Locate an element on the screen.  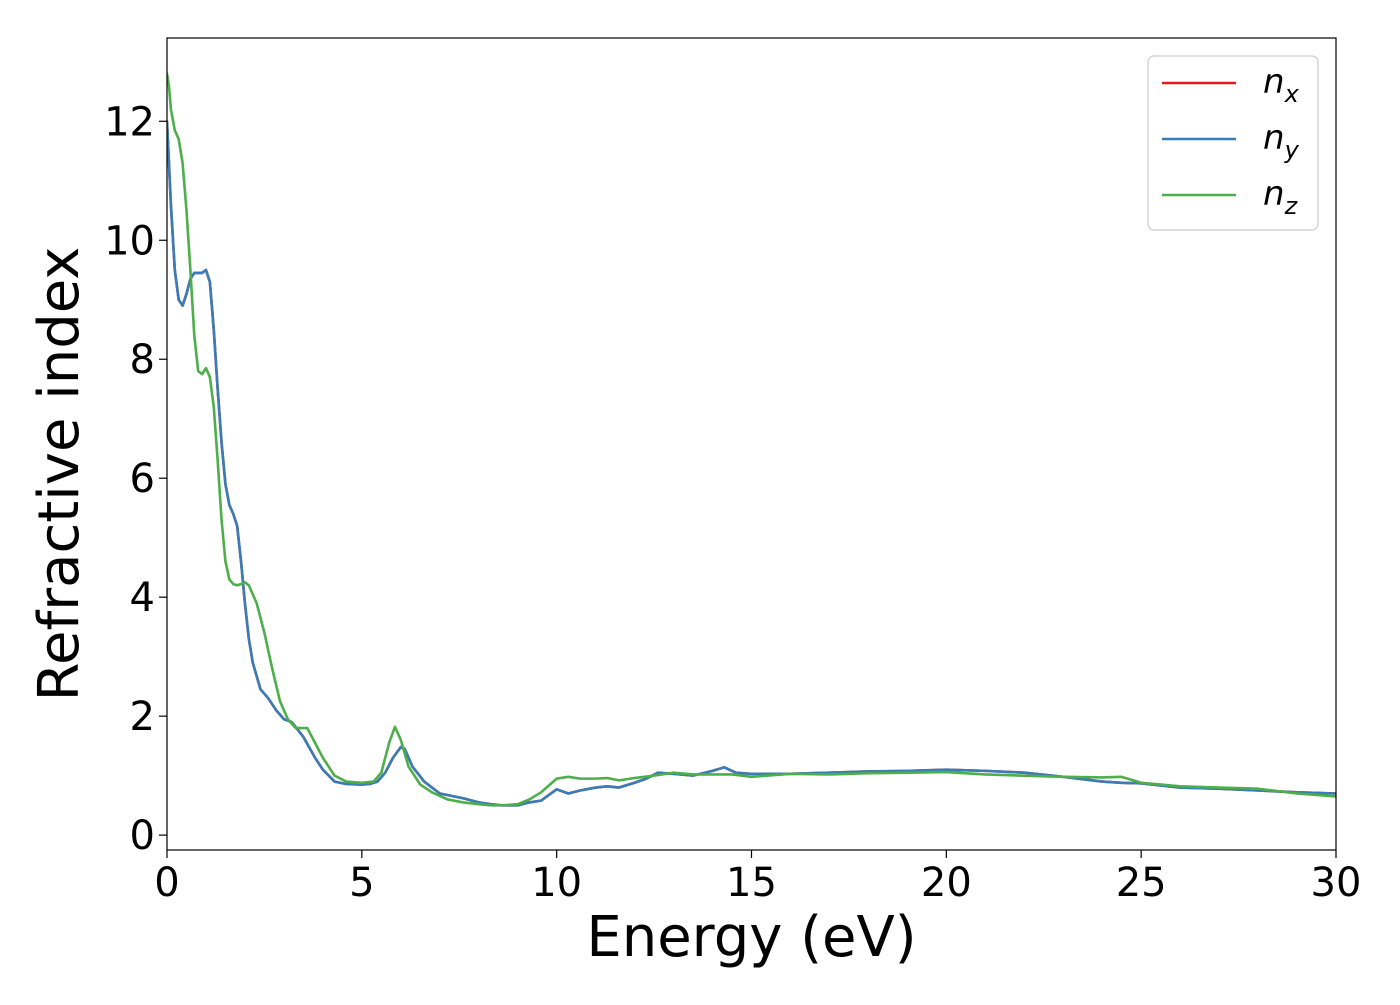
x-tick-label: 10 is located at coordinates (556, 883).